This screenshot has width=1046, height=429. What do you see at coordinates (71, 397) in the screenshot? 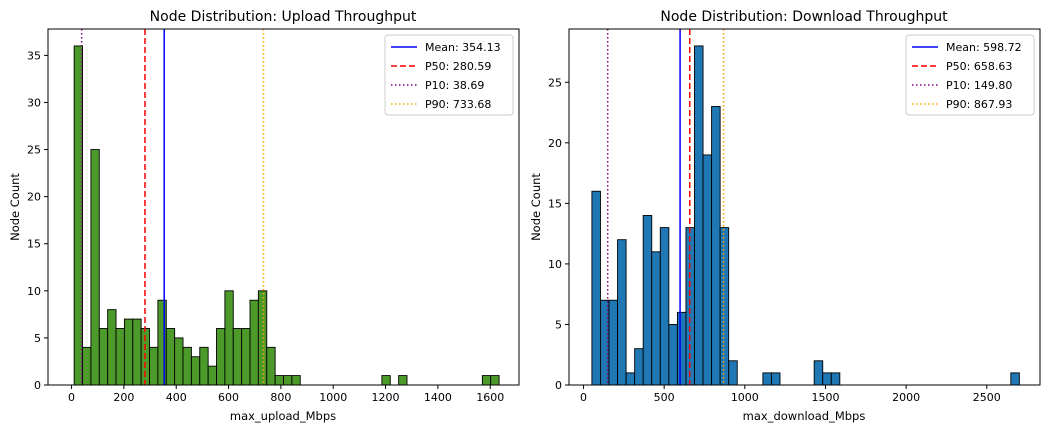
I see `upload-x-tick-label: 0` at bounding box center [71, 397].